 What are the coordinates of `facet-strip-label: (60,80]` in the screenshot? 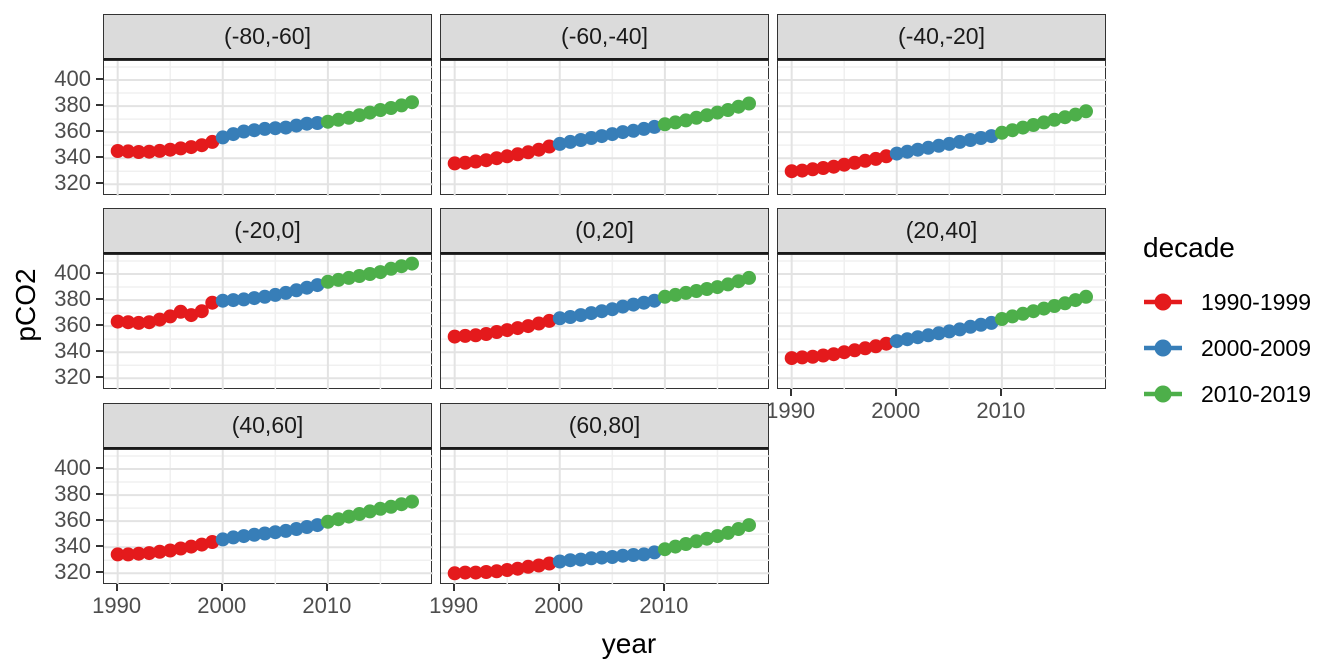 It's located at (604, 425).